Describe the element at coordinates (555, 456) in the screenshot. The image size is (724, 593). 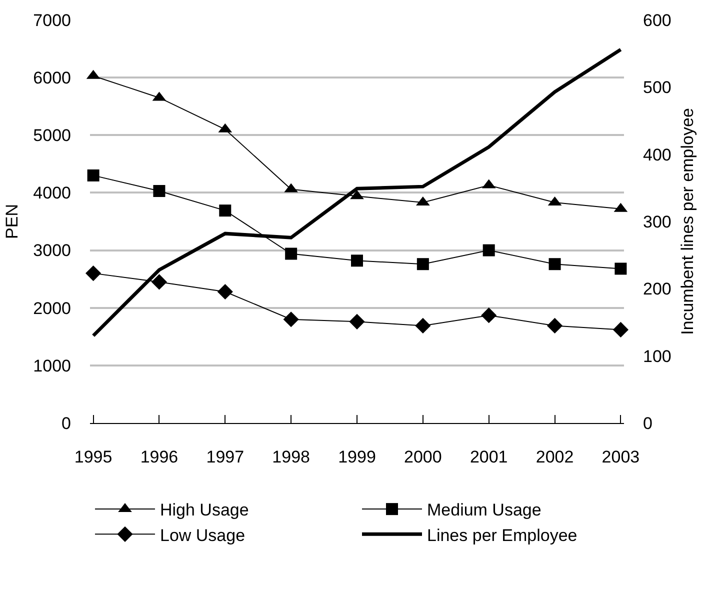
I see `x-tick-label: 2002` at that location.